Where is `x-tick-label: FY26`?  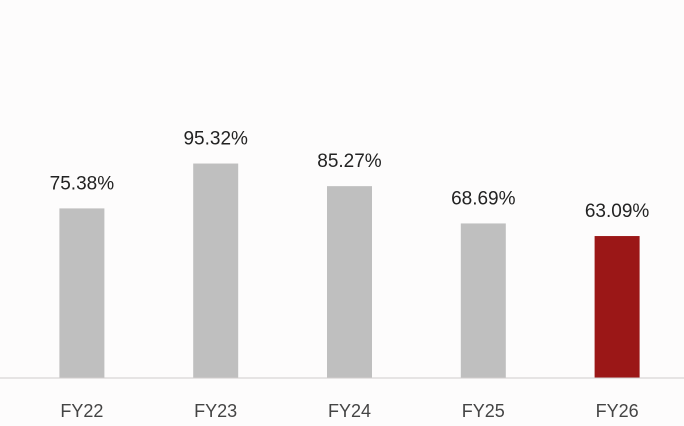 x-tick-label: FY26 is located at coordinates (617, 411).